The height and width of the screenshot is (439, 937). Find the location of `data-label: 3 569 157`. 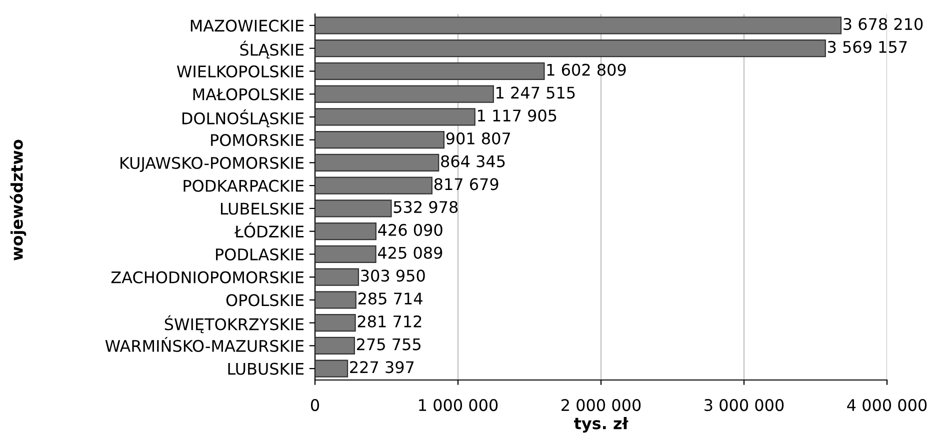

data-label: 3 569 157 is located at coordinates (867, 46).